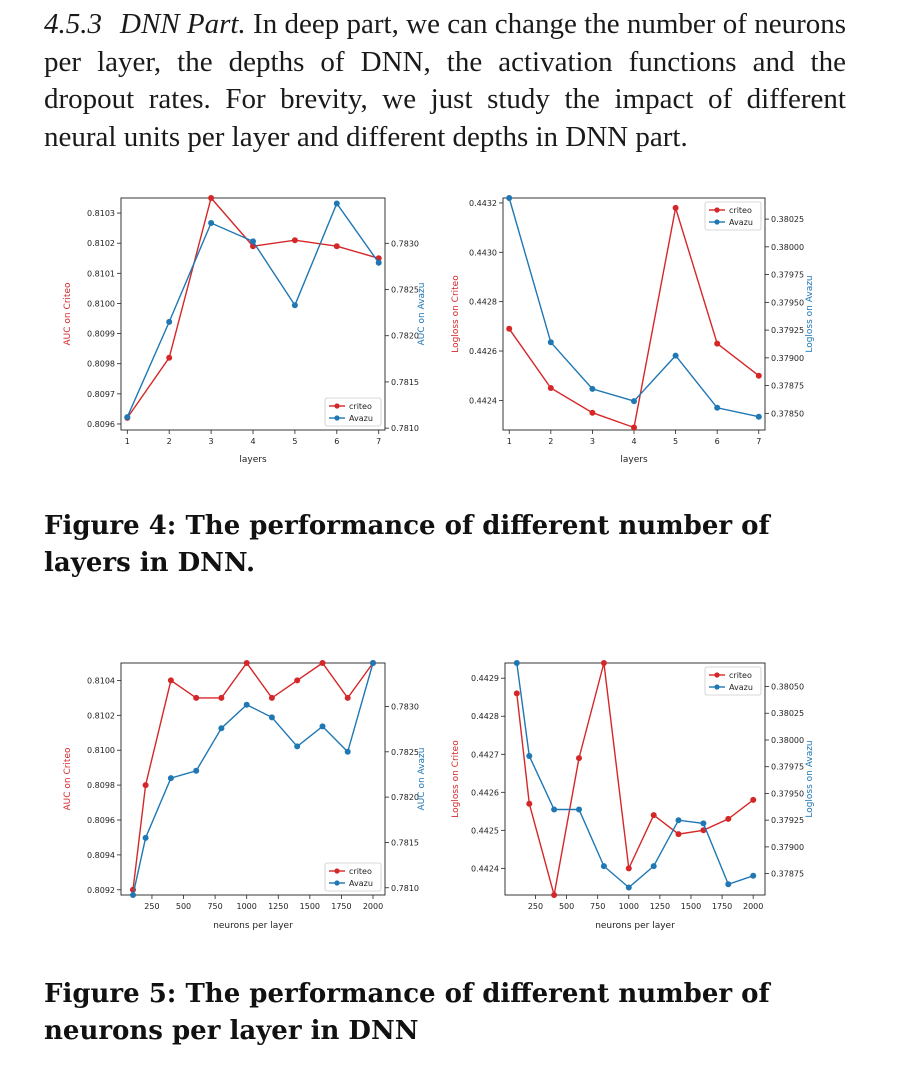 This screenshot has height=1080, width=901. I want to click on section-title: DNN Part., so click(183, 24).